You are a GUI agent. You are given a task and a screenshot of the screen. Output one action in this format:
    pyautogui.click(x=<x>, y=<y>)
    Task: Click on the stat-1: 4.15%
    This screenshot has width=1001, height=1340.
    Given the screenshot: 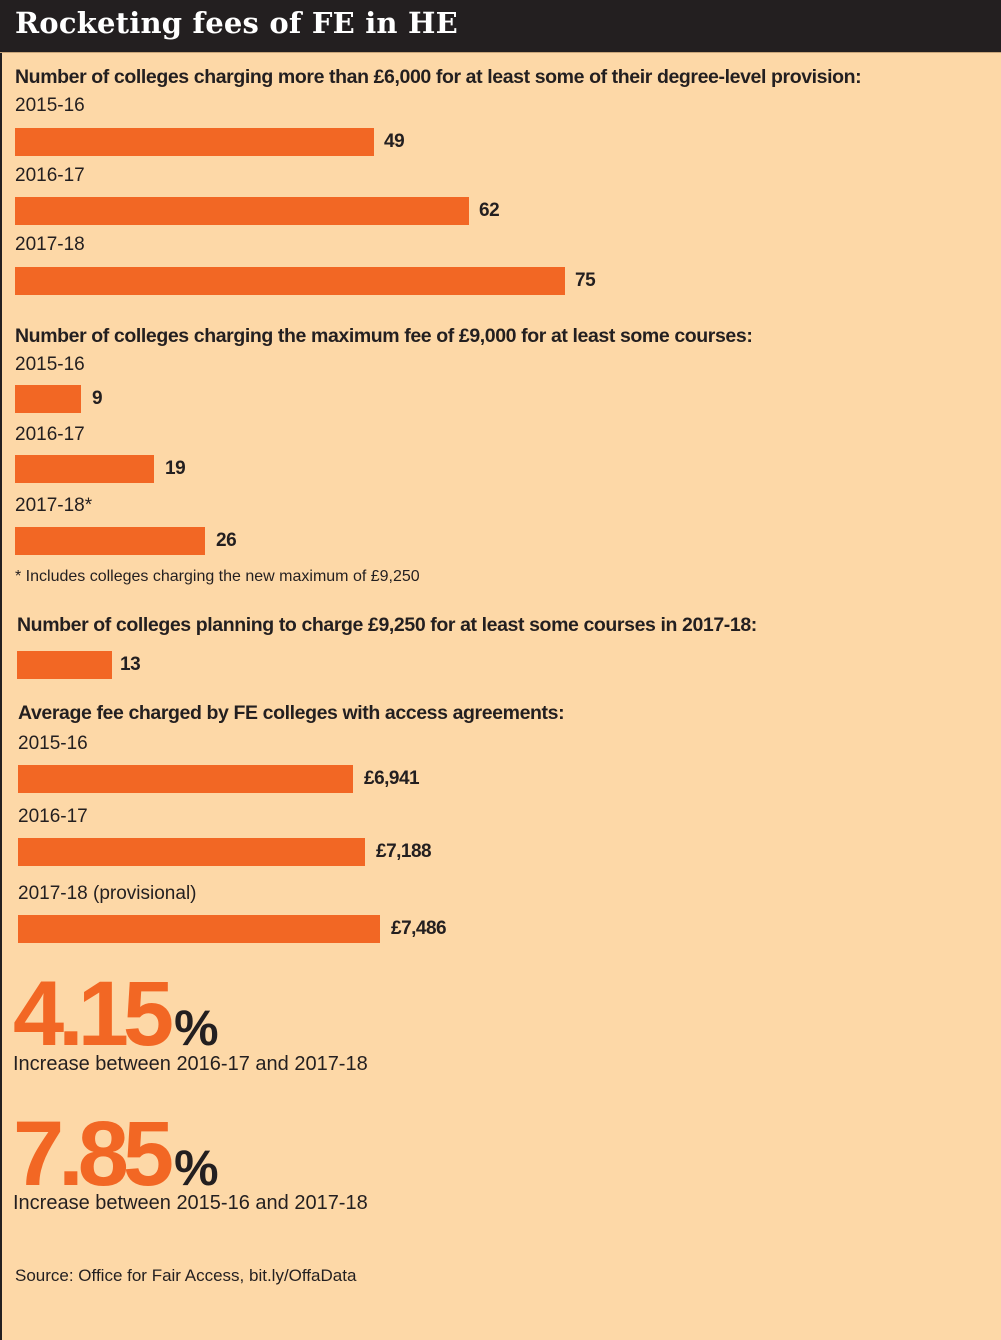 What is the action you would take?
    pyautogui.click(x=116, y=1014)
    